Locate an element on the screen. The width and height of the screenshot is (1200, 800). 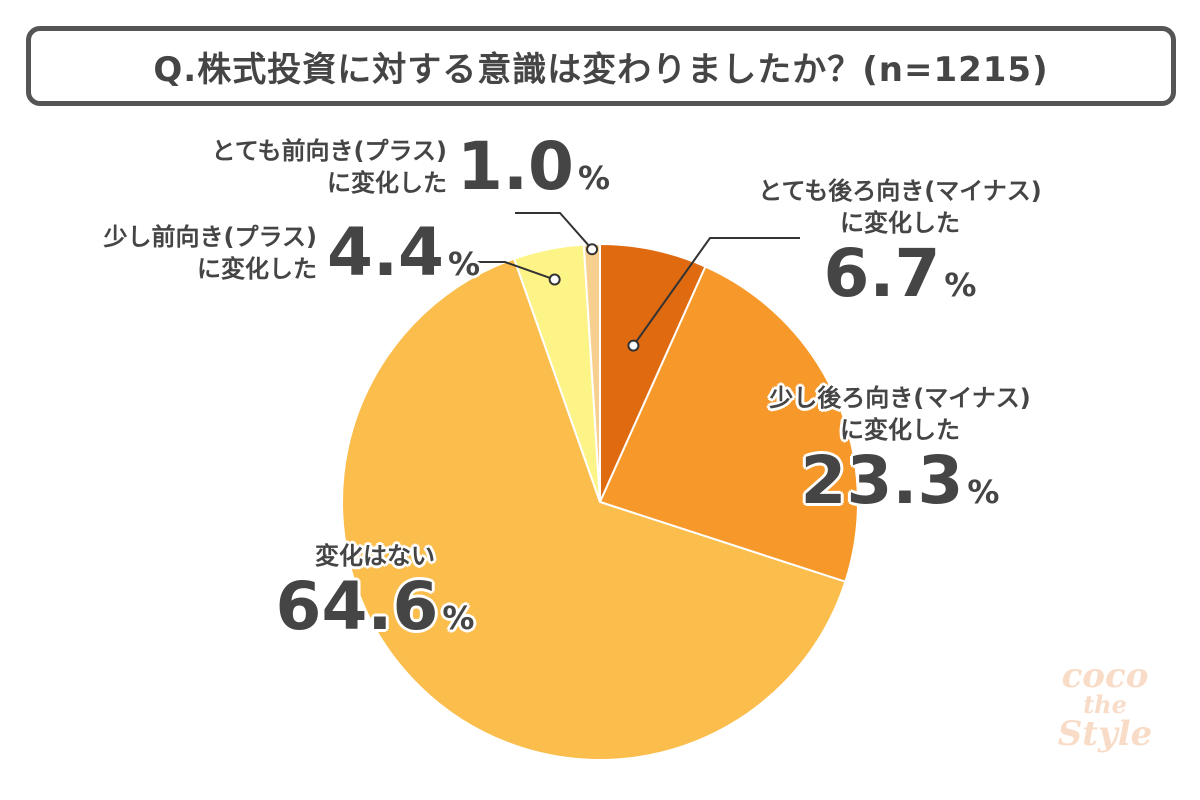
leader-dot-very-negative is located at coordinates (633, 345).